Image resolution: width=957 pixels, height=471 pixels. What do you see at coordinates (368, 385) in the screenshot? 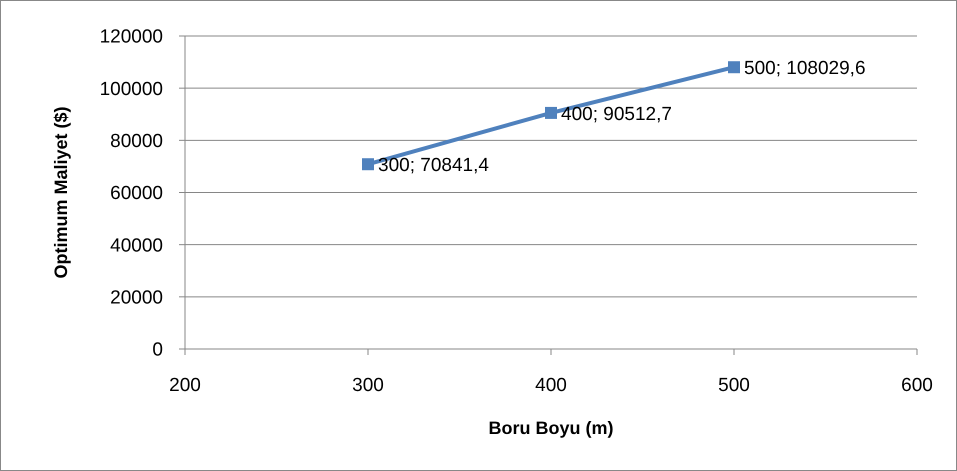
I see `x-tick-label: 300` at bounding box center [368, 385].